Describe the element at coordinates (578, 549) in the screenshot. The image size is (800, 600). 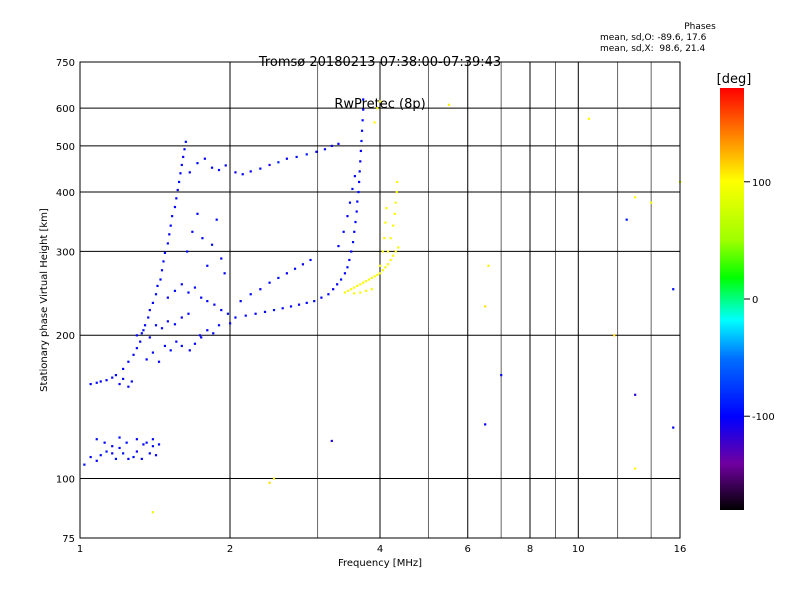
I see `x-tick-label: 10` at that location.